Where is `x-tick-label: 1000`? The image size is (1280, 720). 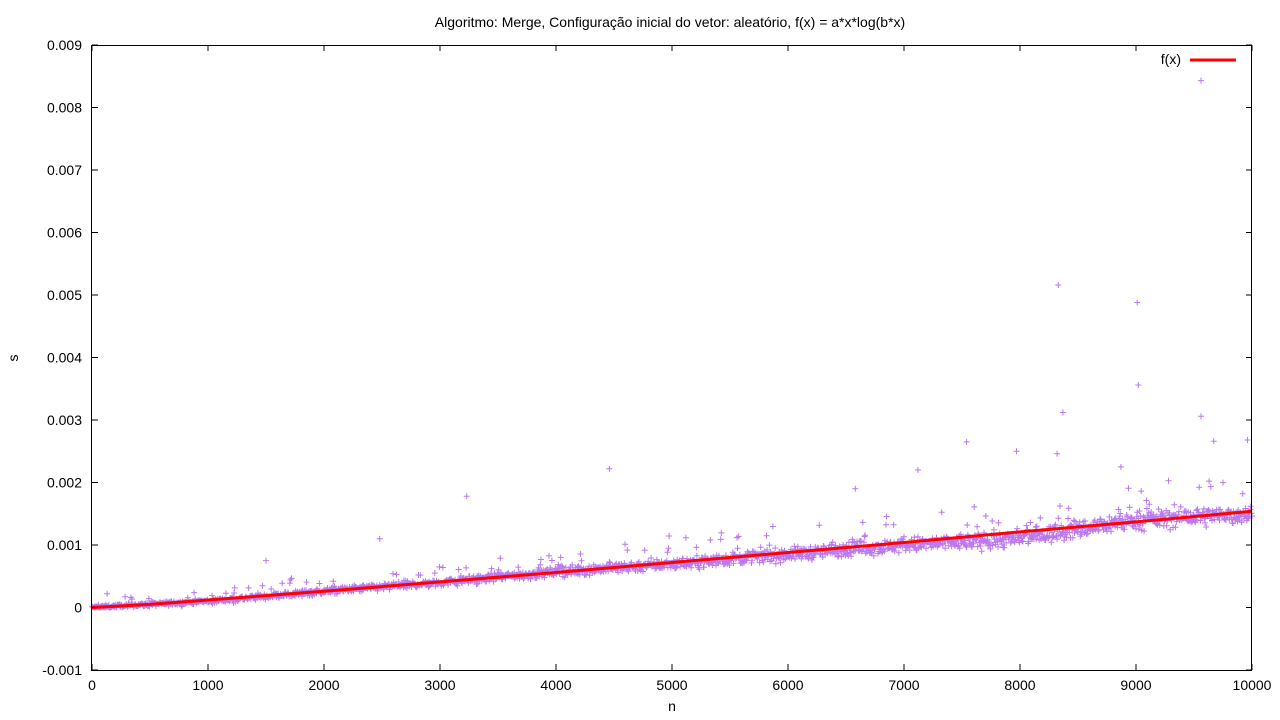 x-tick-label: 1000 is located at coordinates (207, 685).